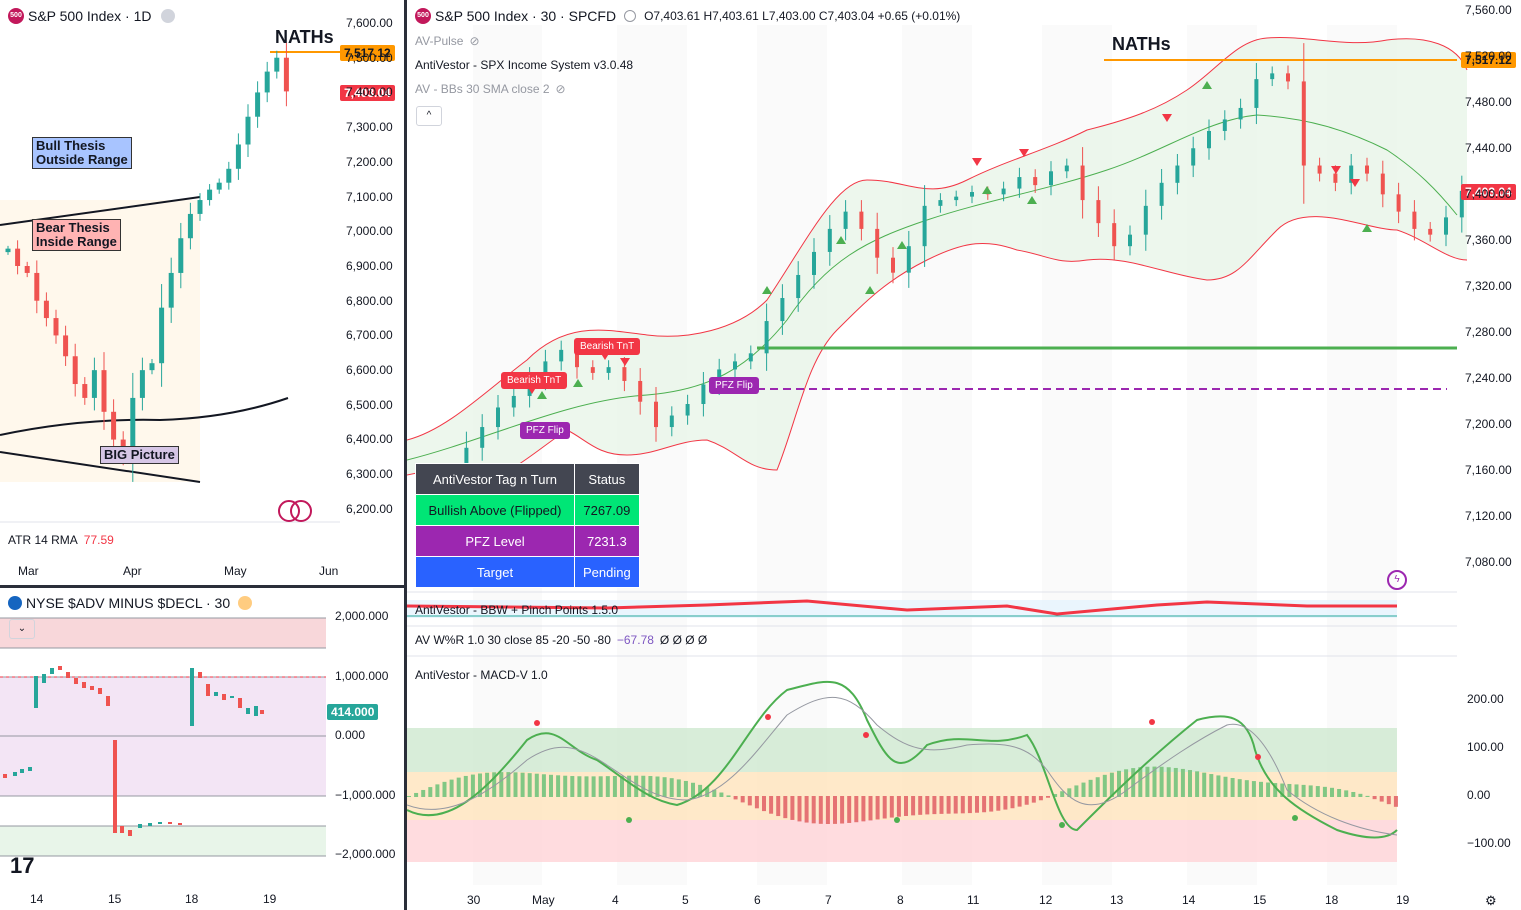 The width and height of the screenshot is (1521, 910). I want to click on adv-decl-title: NYSE $ADV MINUS $DECL · 30, so click(128, 603).